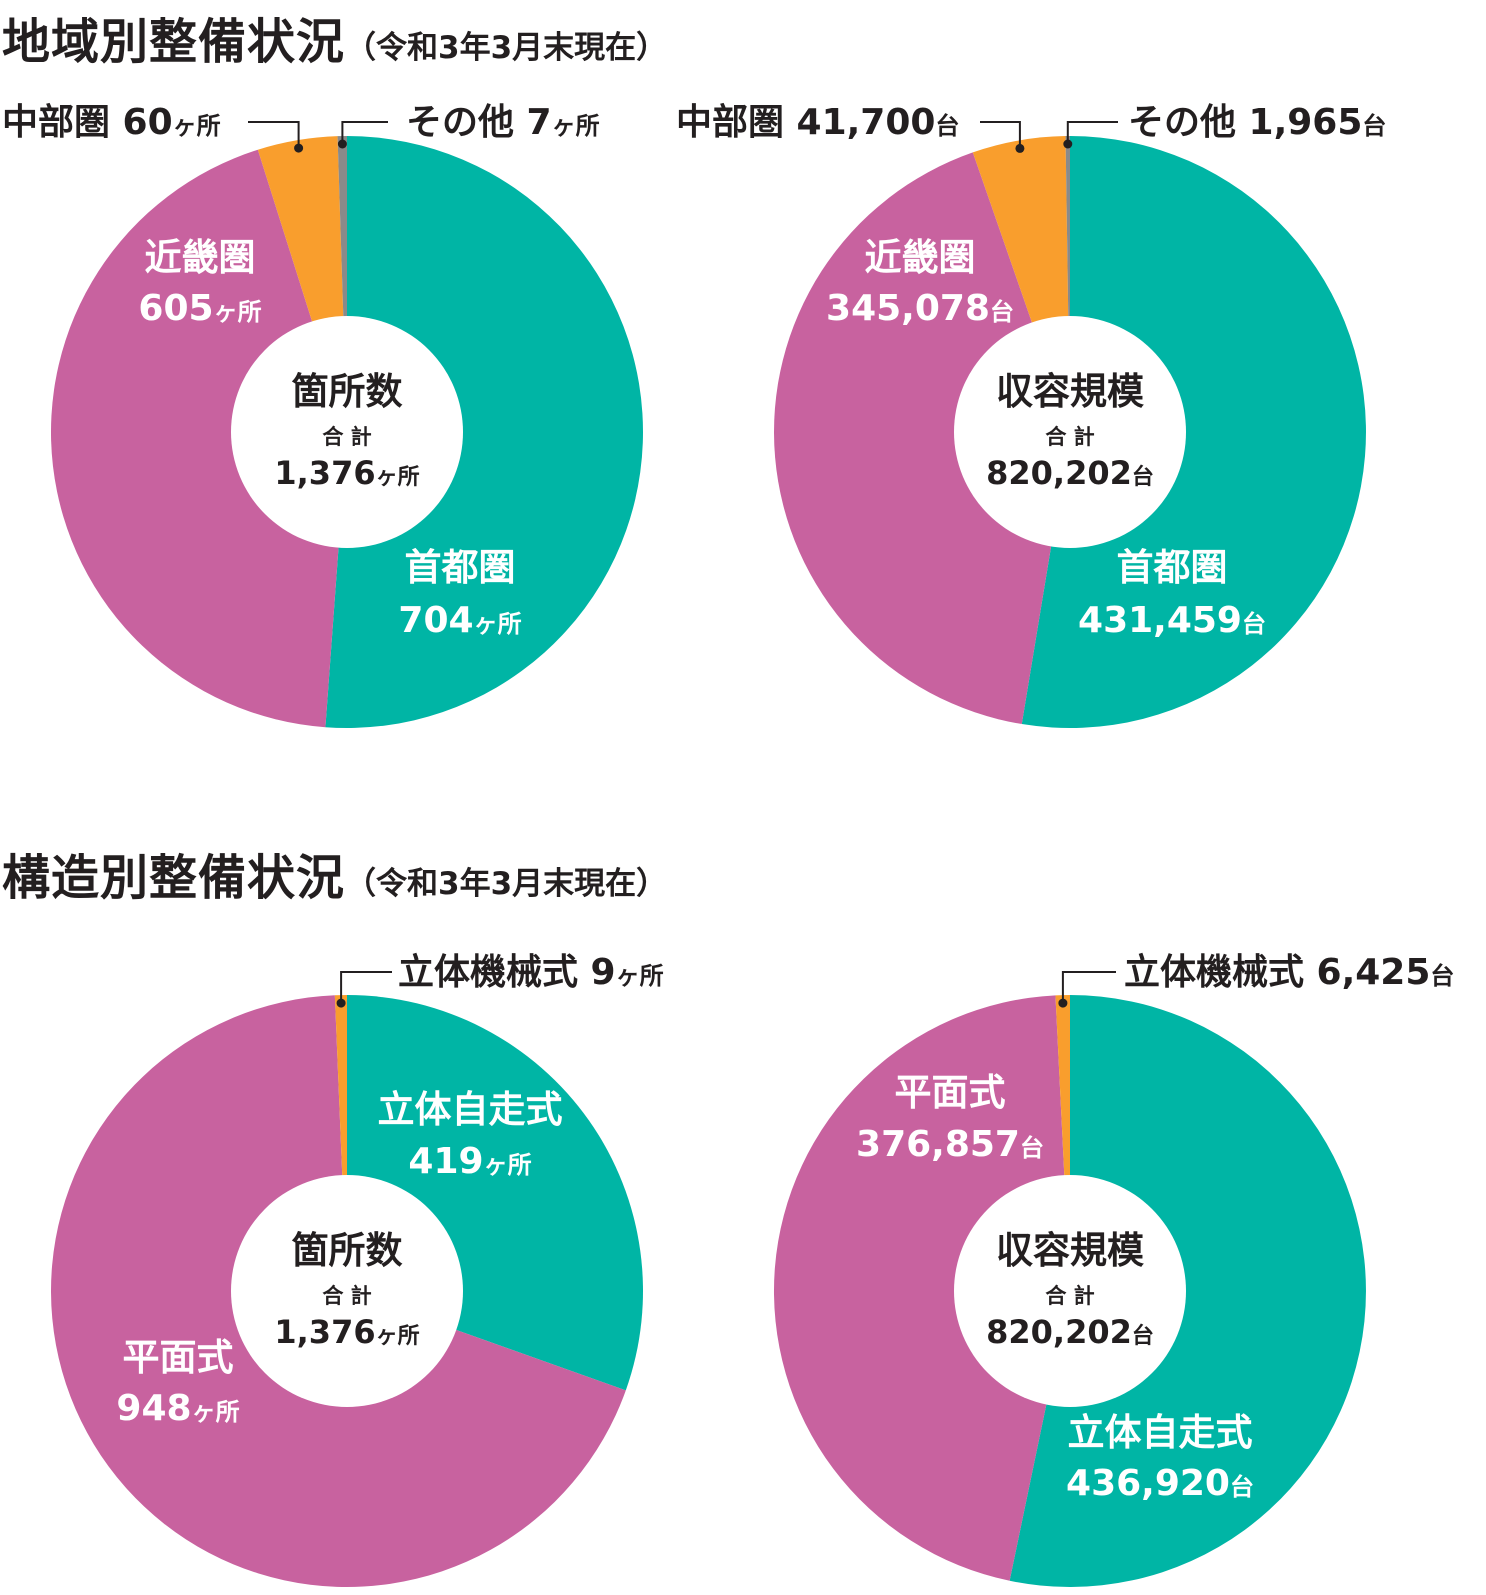  I want to click on slice-label-value: 419ヶ所, so click(469, 1161).